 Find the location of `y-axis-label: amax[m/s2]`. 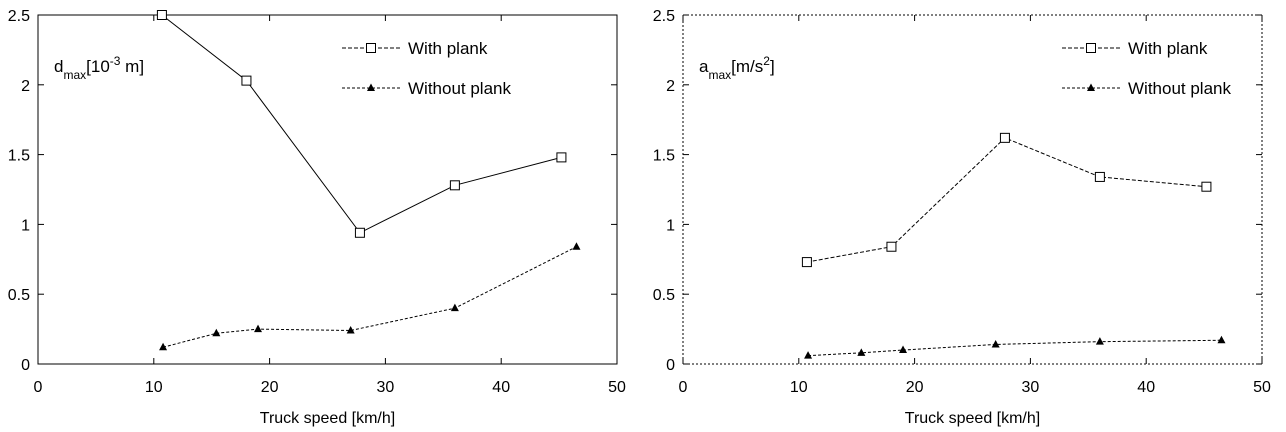

y-axis-label: amax[m/s2] is located at coordinates (737, 68).